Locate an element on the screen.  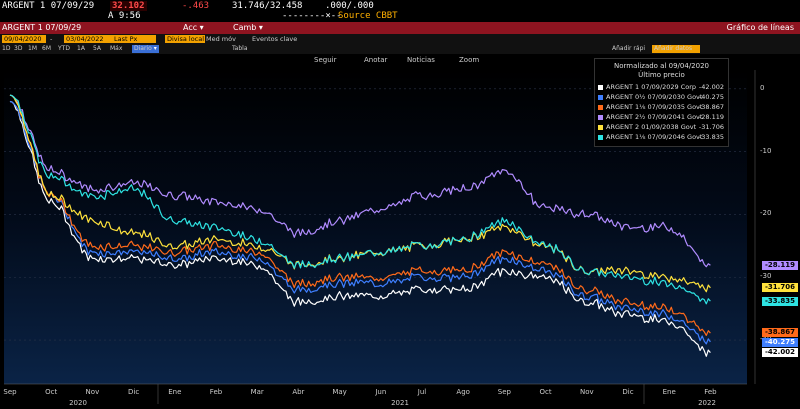
legend-entry: ARGENT 1 07/09/2029 Corp -42.002 is located at coordinates (662, 87).